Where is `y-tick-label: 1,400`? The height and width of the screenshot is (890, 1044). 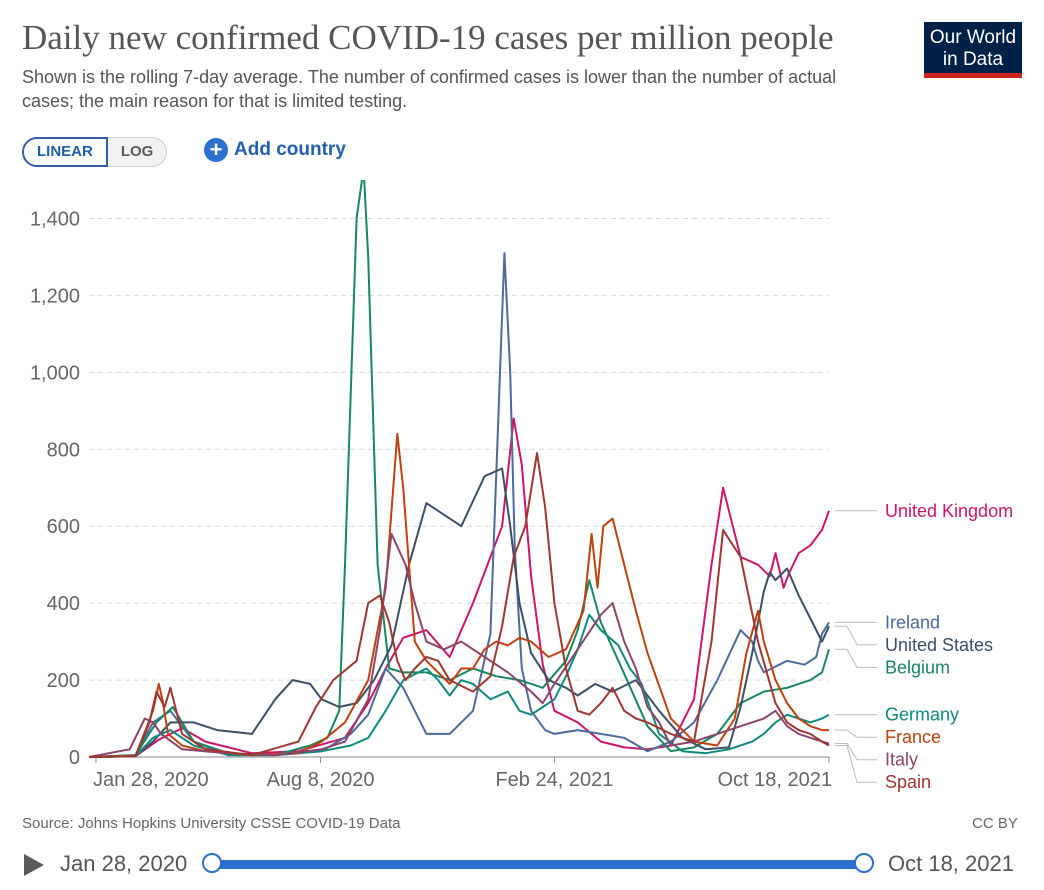 y-tick-label: 1,400 is located at coordinates (55, 219).